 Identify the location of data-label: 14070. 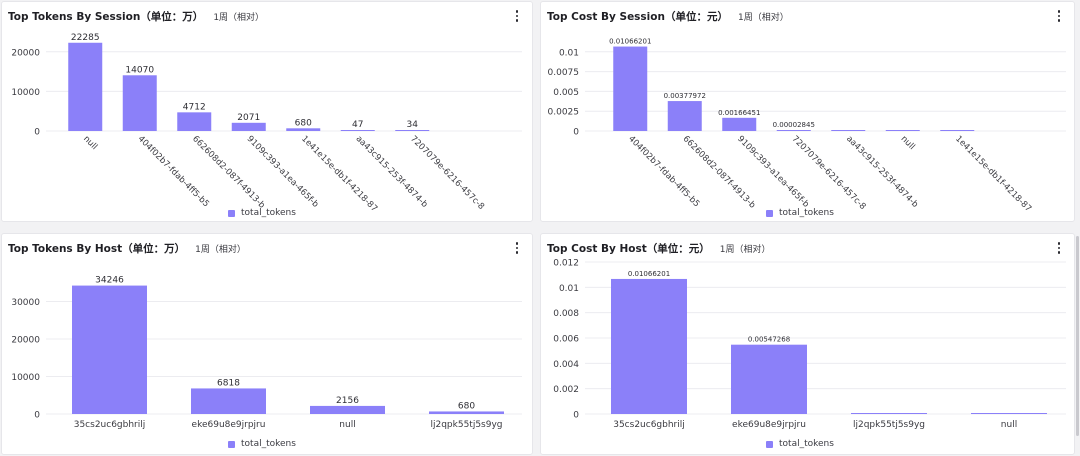
(139, 70).